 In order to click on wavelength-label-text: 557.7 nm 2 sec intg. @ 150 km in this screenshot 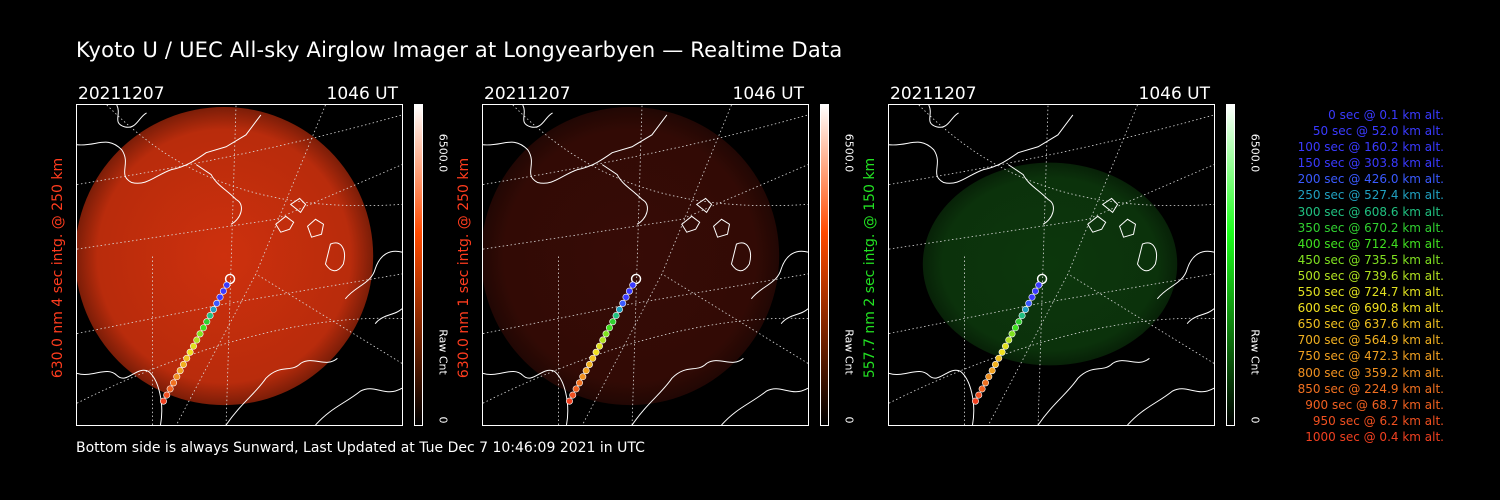, I will do `click(870, 268)`.